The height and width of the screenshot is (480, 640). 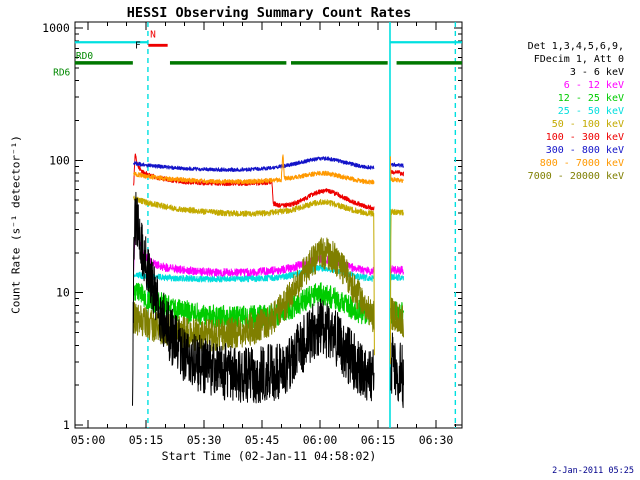 What do you see at coordinates (104, 54) in the screenshot?
I see `flag-labels: FN RD0 RD6` at bounding box center [104, 54].